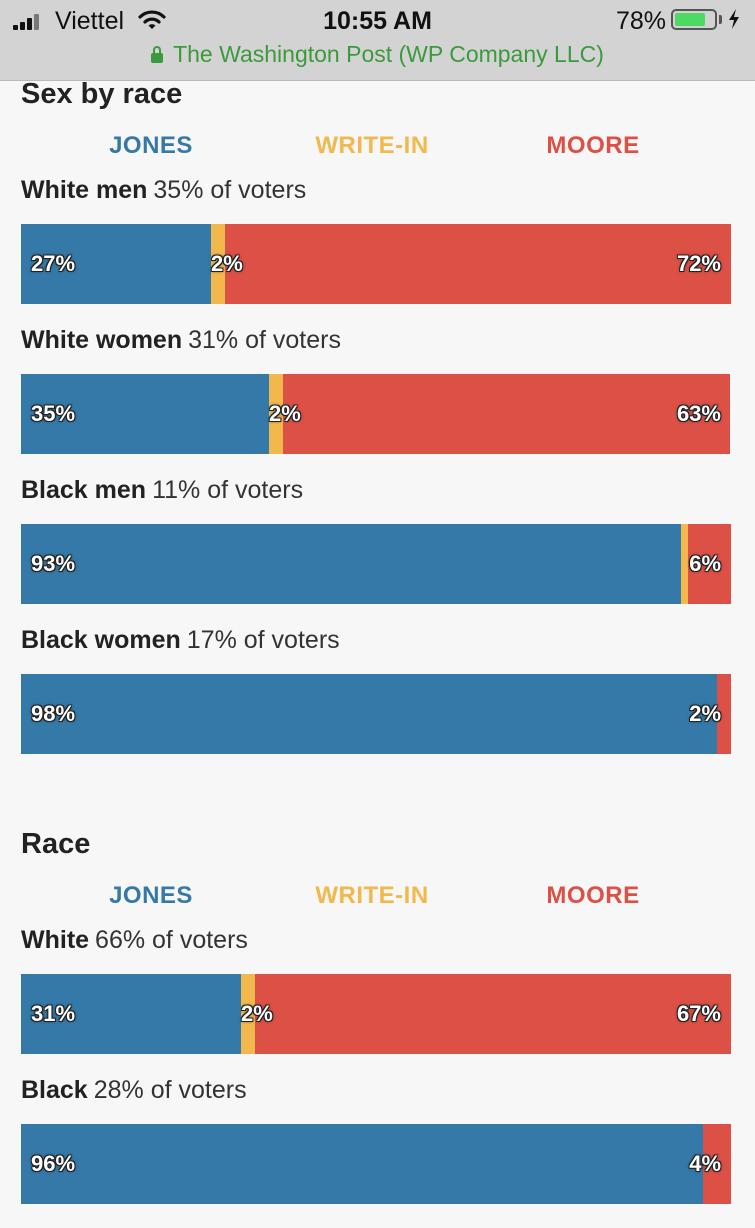 The height and width of the screenshot is (1228, 755). Describe the element at coordinates (388, 54) in the screenshot. I see `url-text: The Washington Post (WP Company LLC)` at that location.